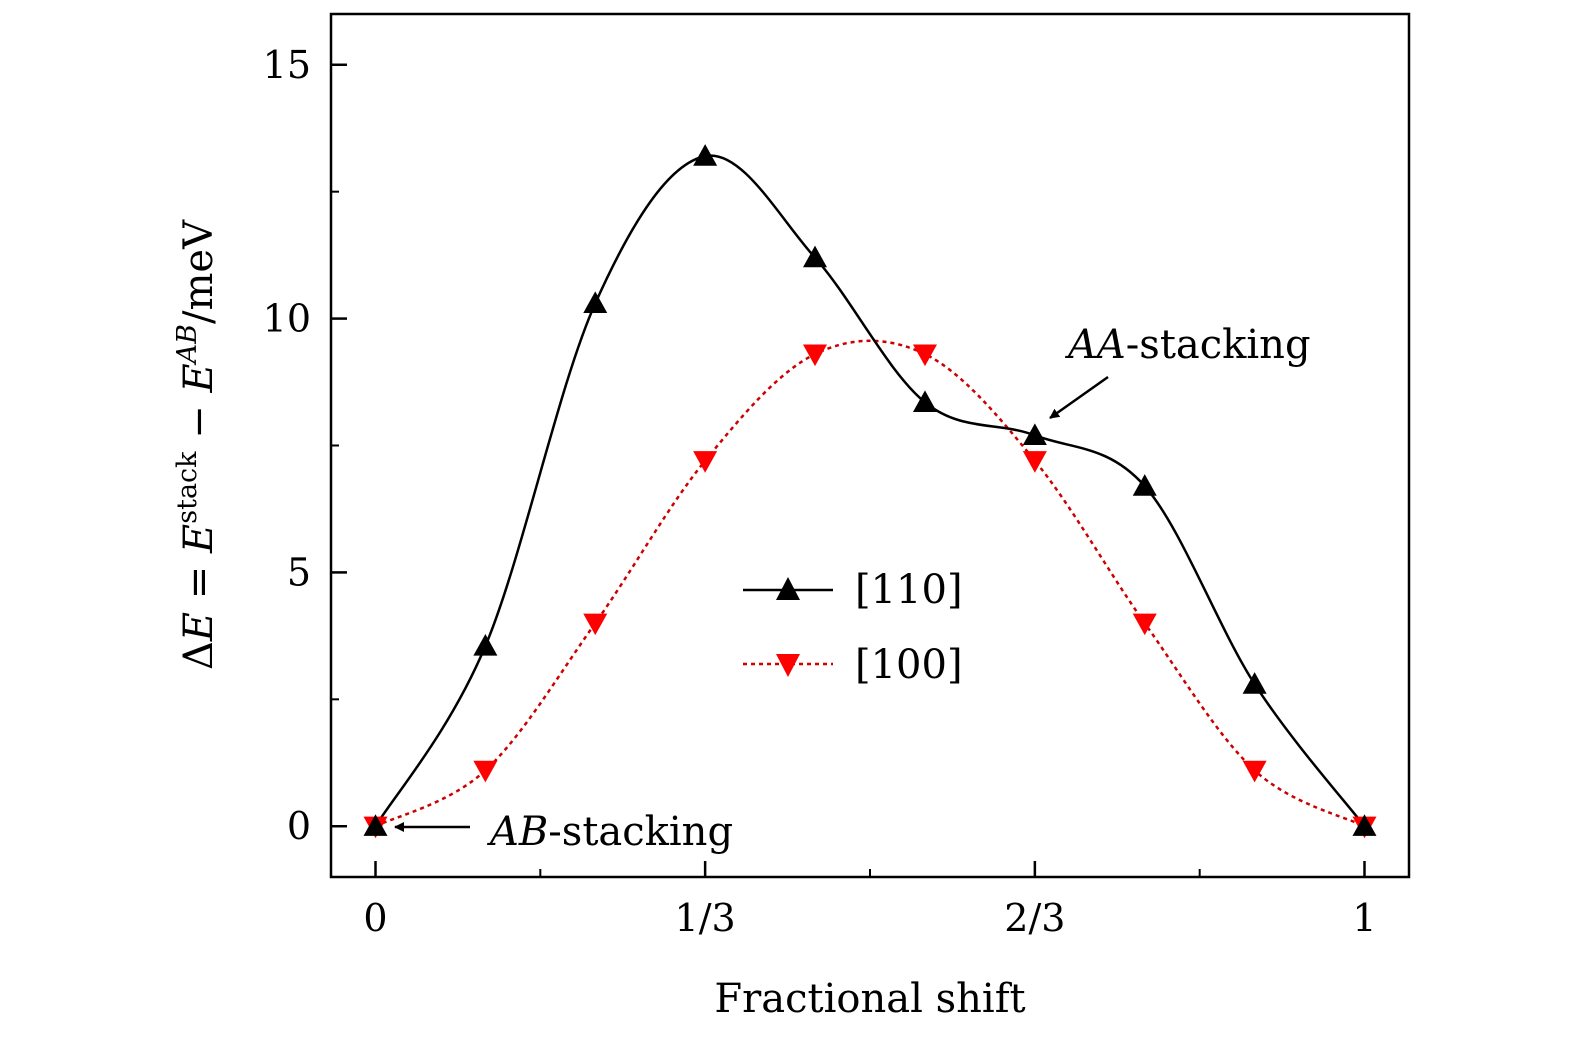 The width and height of the screenshot is (1575, 1043). I want to click on legend: [110] [100], so click(853, 627).